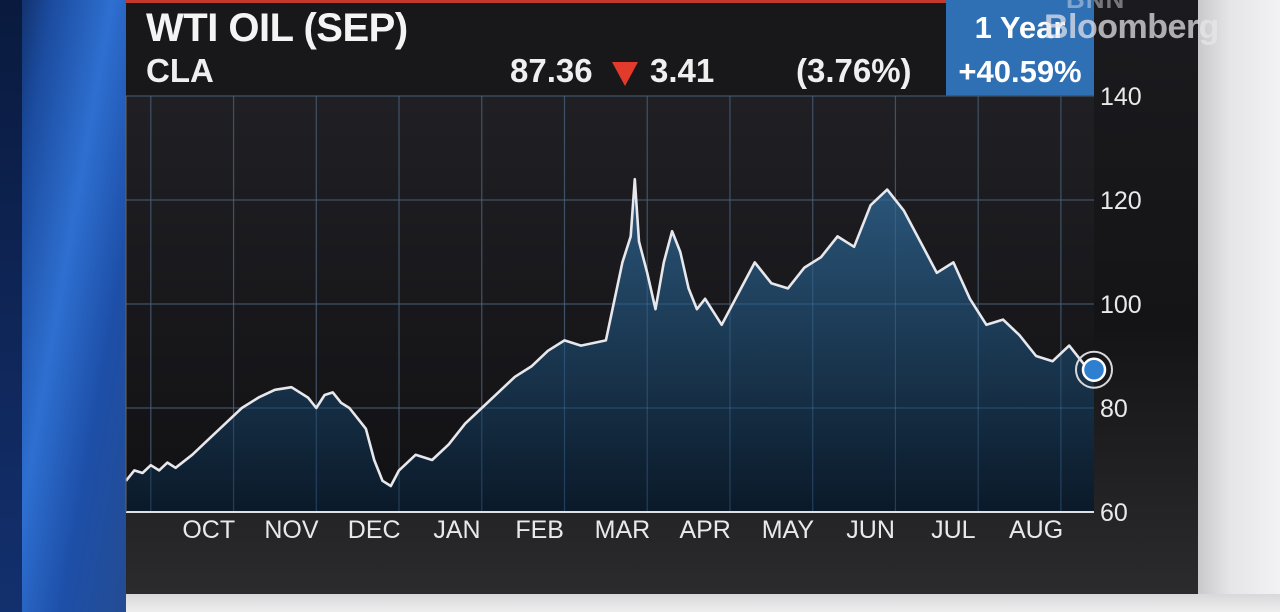  I want to click on period-change: +40.59%, so click(1020, 71).